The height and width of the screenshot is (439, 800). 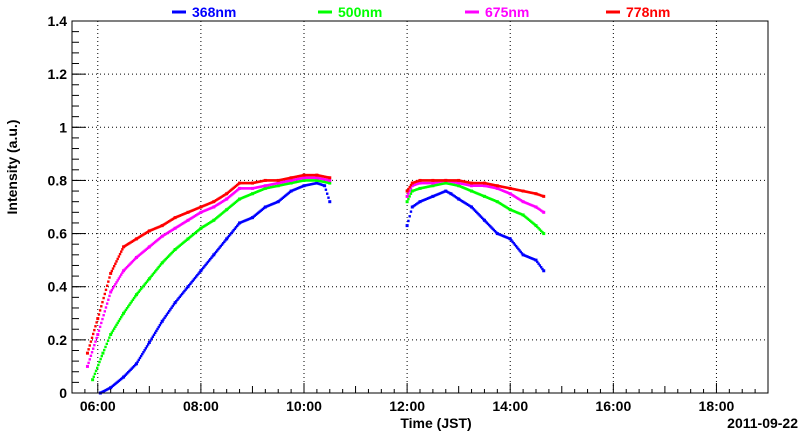 I want to click on y-tick-label: 0.4, so click(x=58, y=287).